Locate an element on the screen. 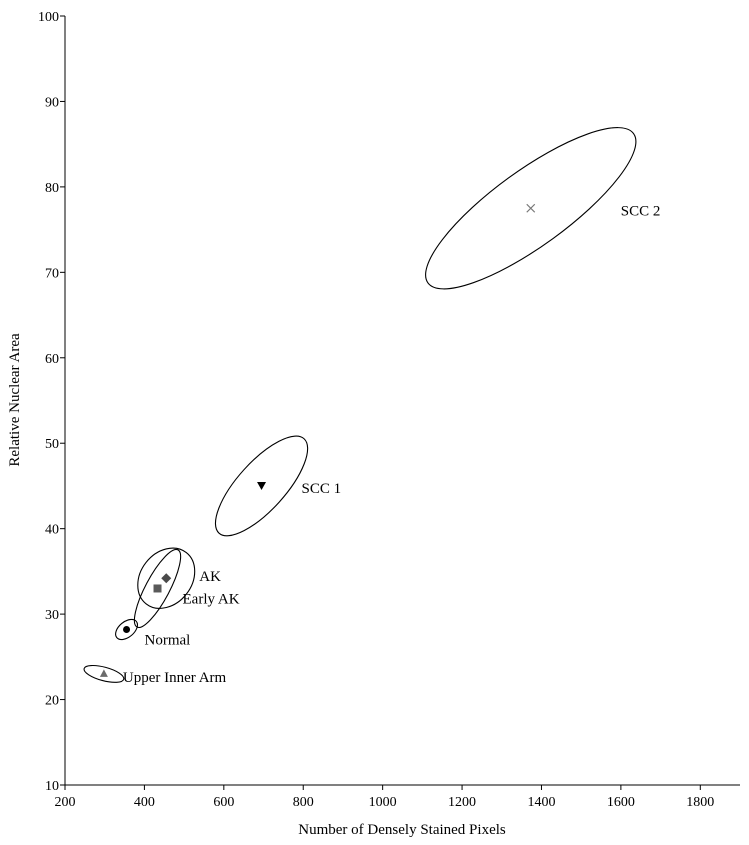  scc-2-marker is located at coordinates (531, 208).